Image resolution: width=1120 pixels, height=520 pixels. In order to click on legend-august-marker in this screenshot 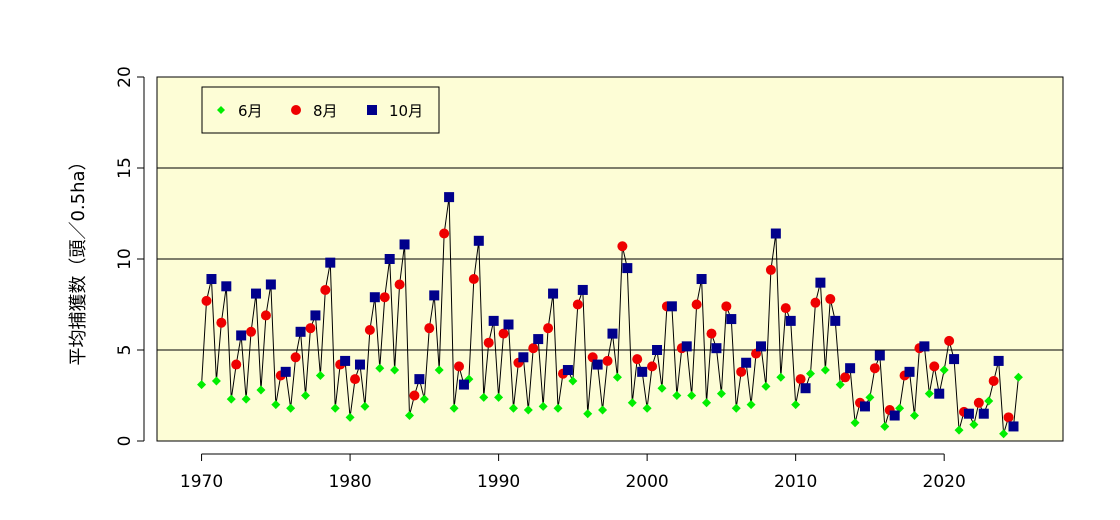, I will do `click(296, 110)`.